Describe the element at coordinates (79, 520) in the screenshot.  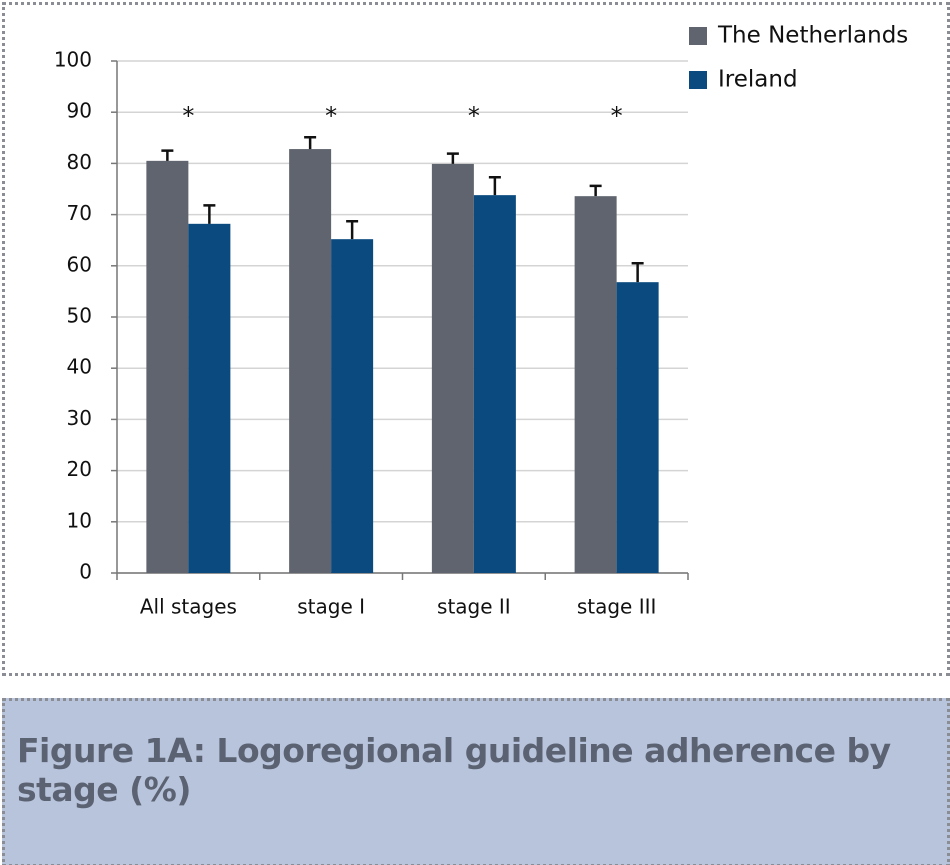
I see `y-tick-label: 10` at that location.